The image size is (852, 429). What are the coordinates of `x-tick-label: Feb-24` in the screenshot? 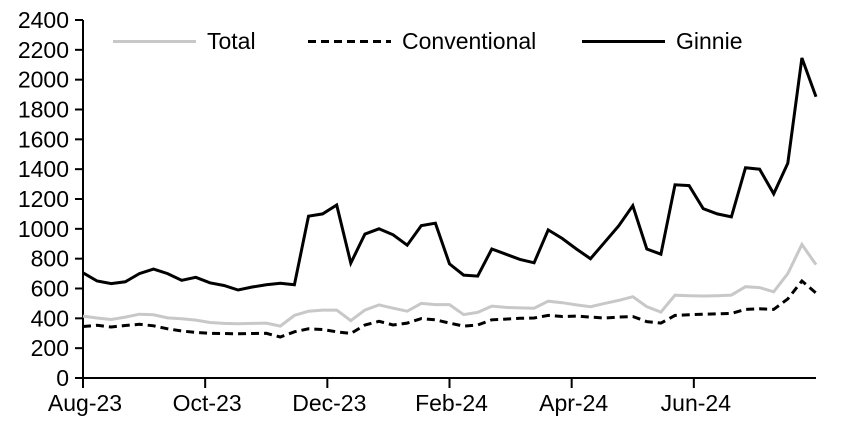 It's located at (451, 403).